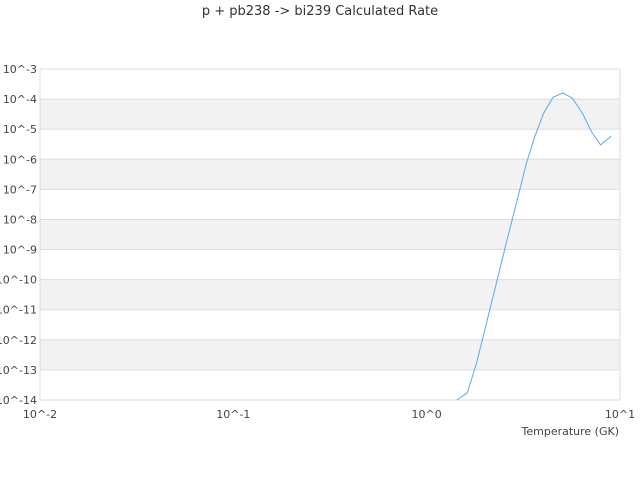 Image resolution: width=640 pixels, height=480 pixels. I want to click on y-tick-label: 10^-12, so click(18, 340).